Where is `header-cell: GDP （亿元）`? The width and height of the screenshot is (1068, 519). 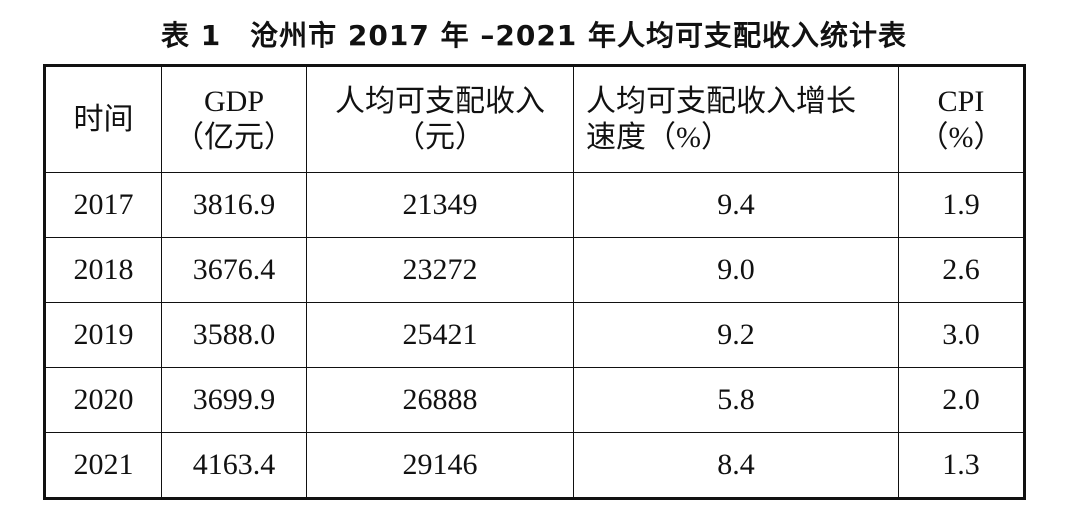 header-cell: GDP （亿元） is located at coordinates (234, 119).